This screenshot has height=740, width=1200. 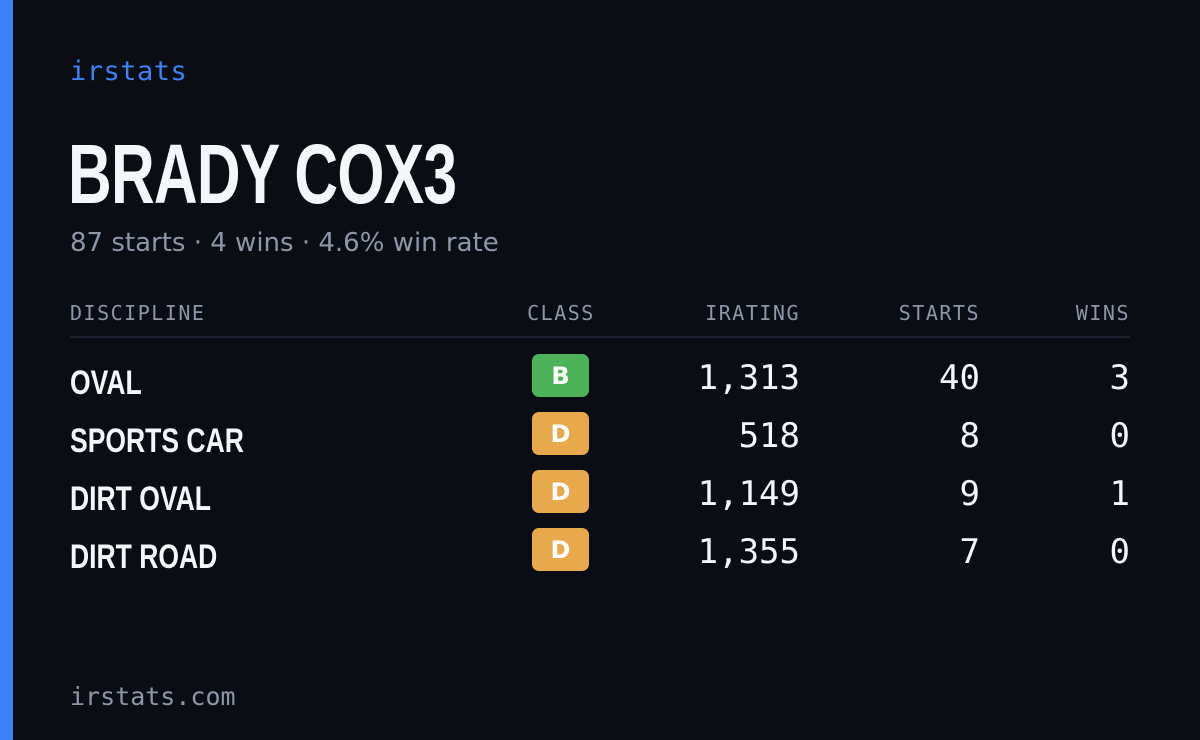 I want to click on accent-bar, so click(x=6, y=370).